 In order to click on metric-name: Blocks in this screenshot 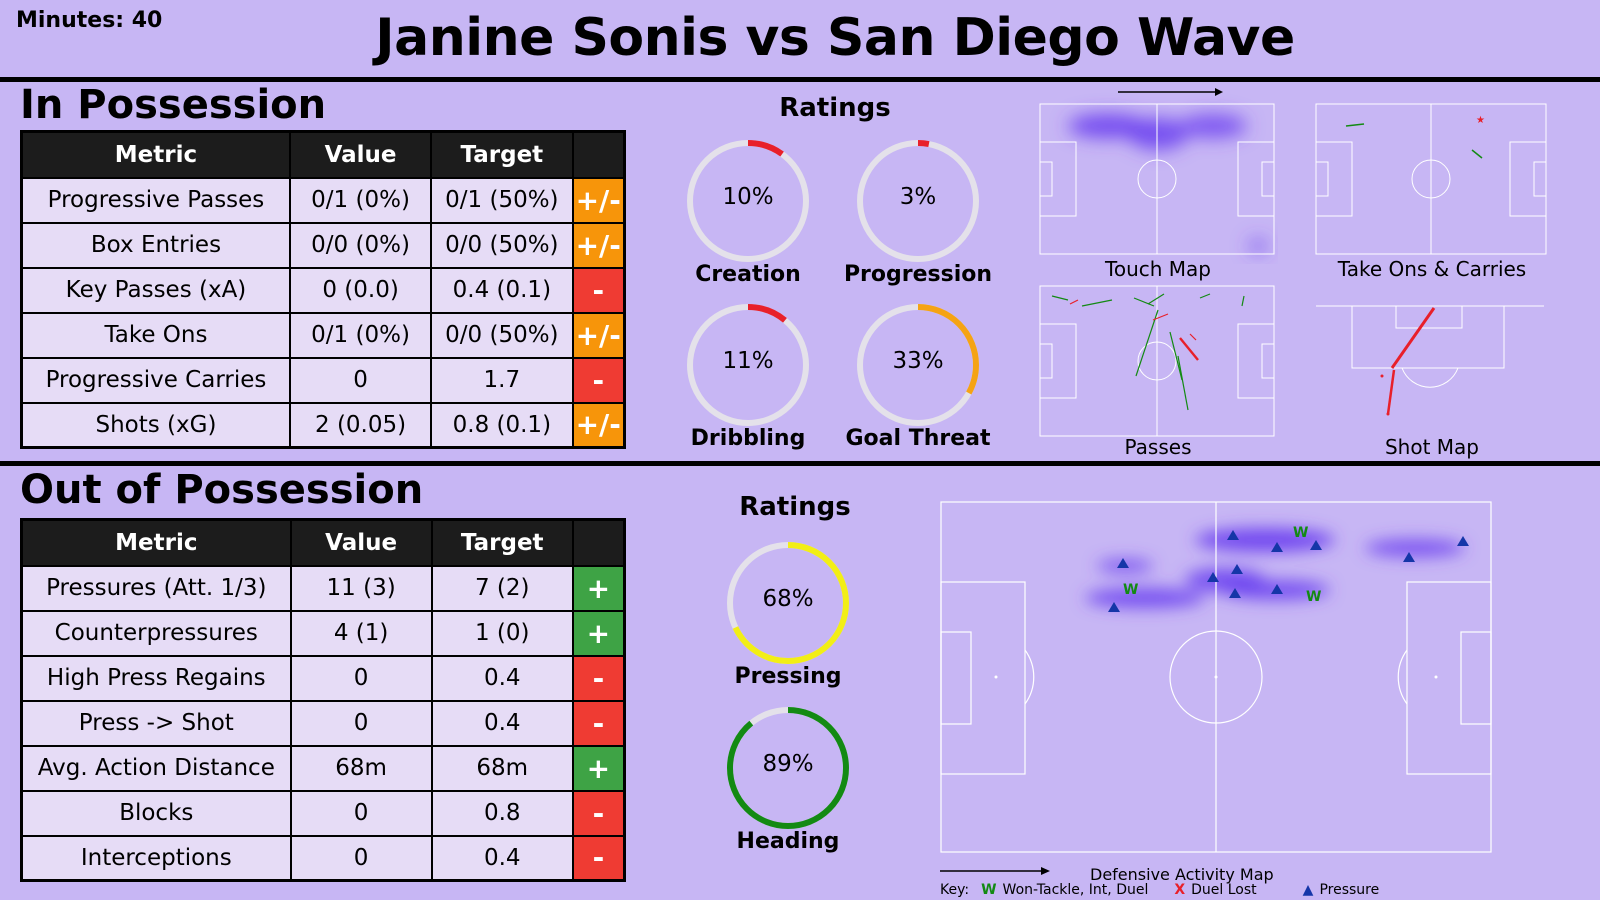, I will do `click(156, 813)`.